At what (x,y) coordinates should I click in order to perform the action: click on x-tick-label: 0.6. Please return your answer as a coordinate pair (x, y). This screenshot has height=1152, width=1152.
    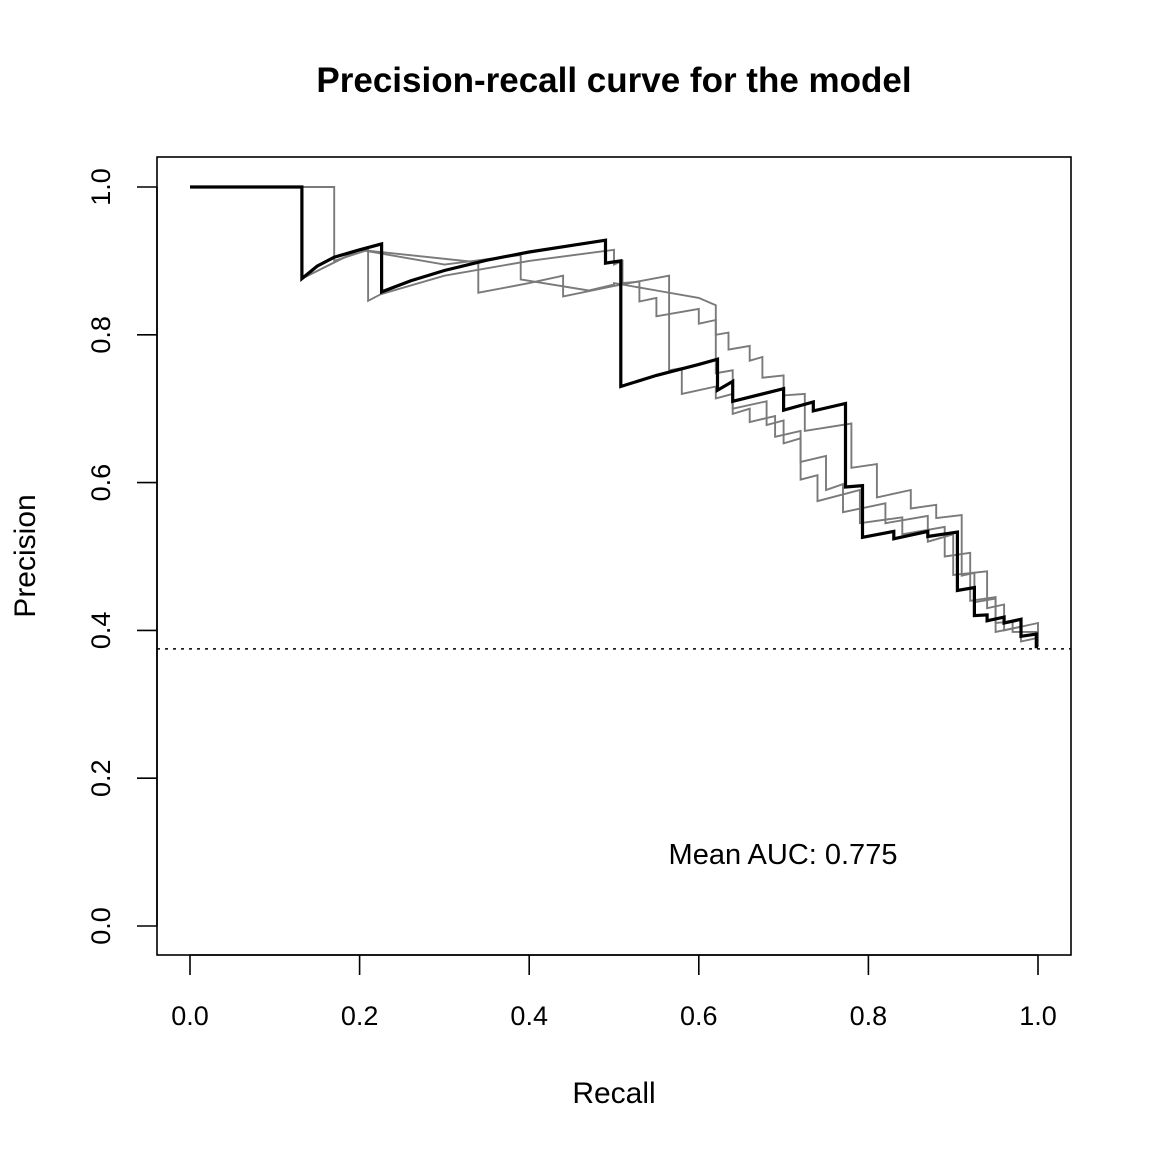
    Looking at the image, I should click on (699, 1016).